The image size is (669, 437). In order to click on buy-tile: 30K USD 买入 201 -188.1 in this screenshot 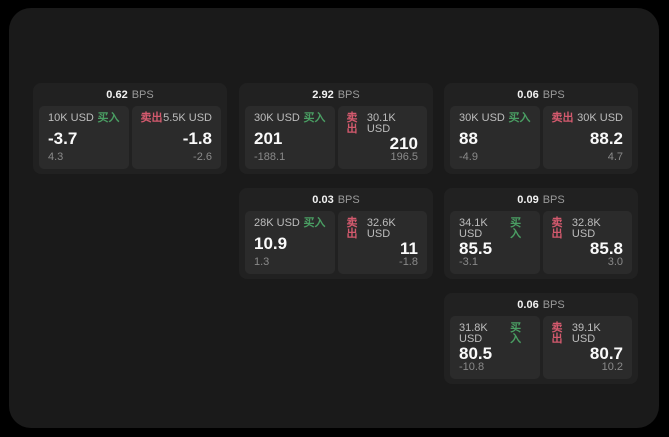, I will do `click(290, 137)`.